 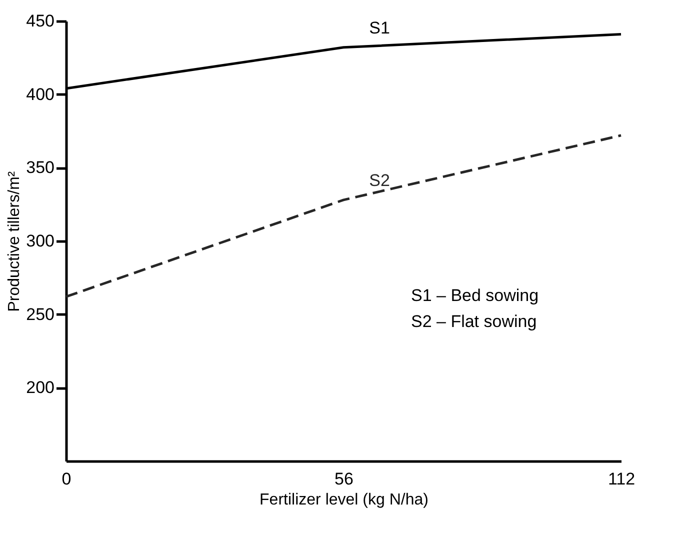 I want to click on y-tick-label: 400, so click(x=40, y=94).